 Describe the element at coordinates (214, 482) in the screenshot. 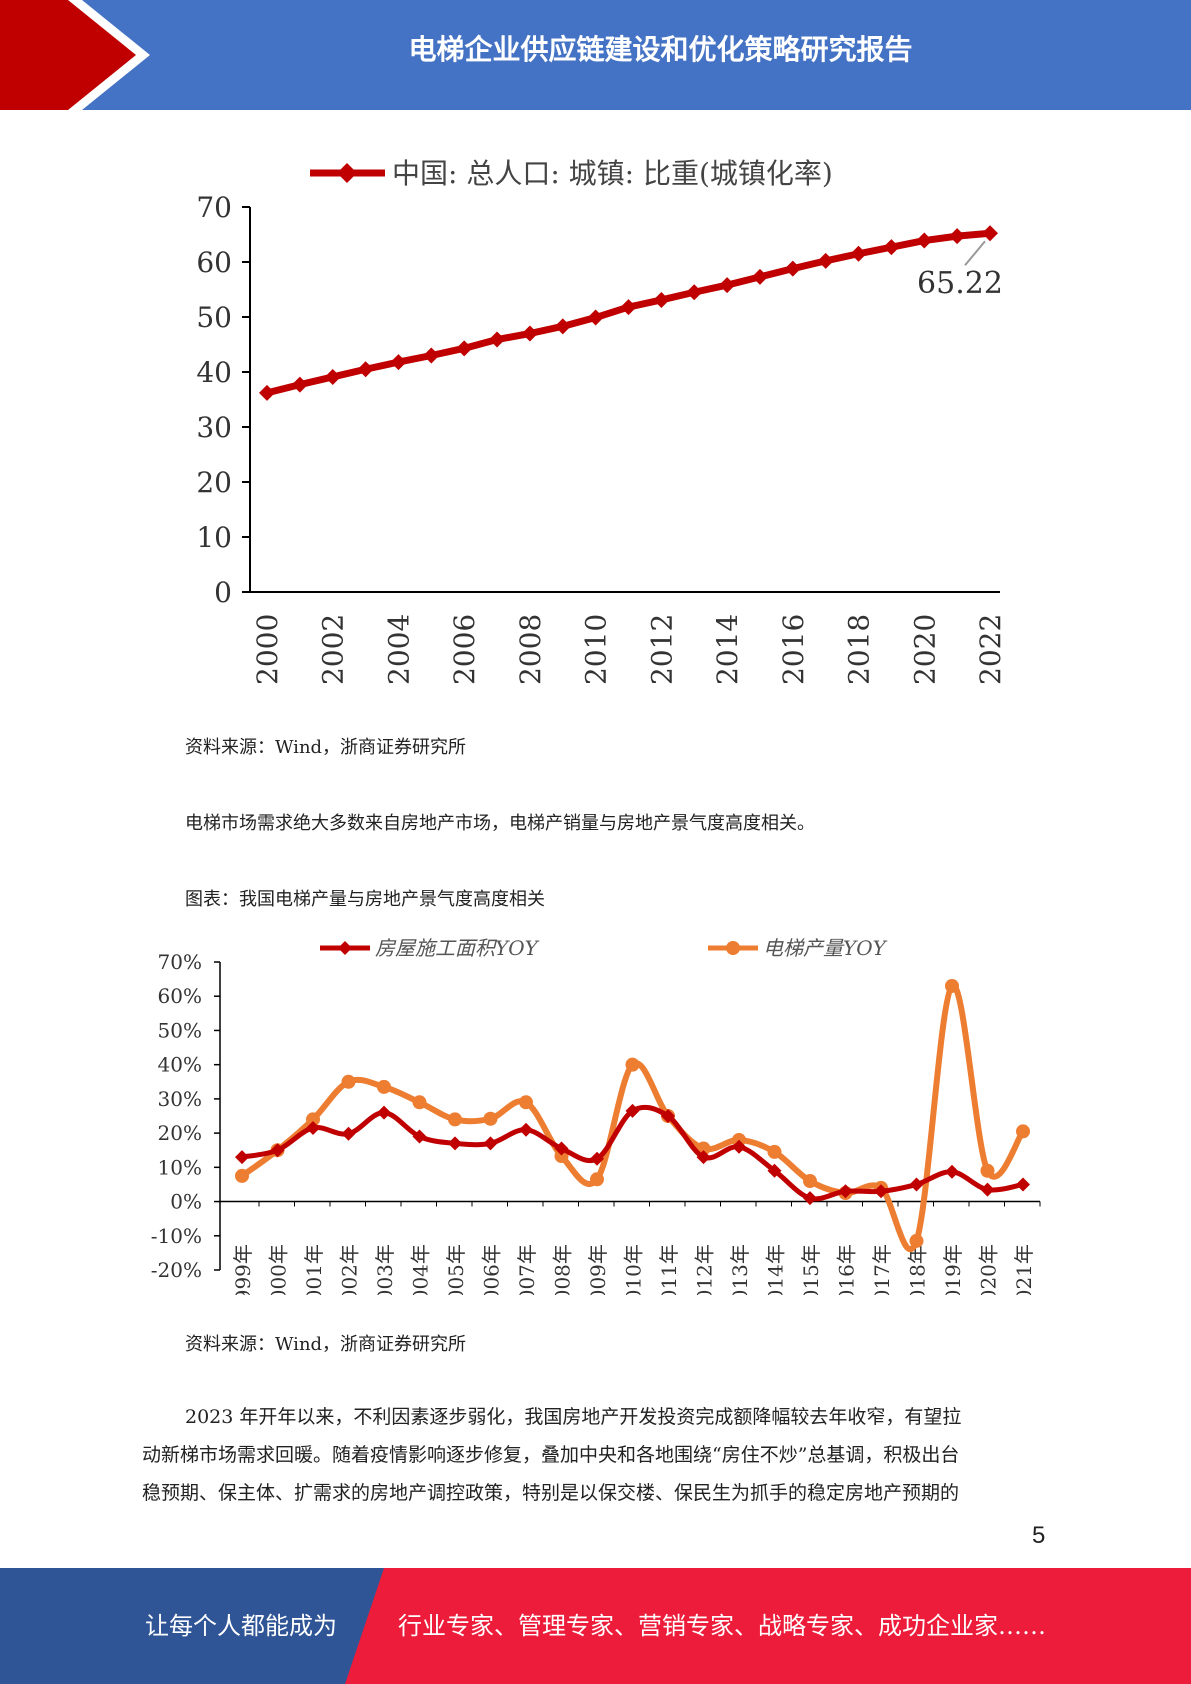

I see `y-tick-label: 20` at that location.